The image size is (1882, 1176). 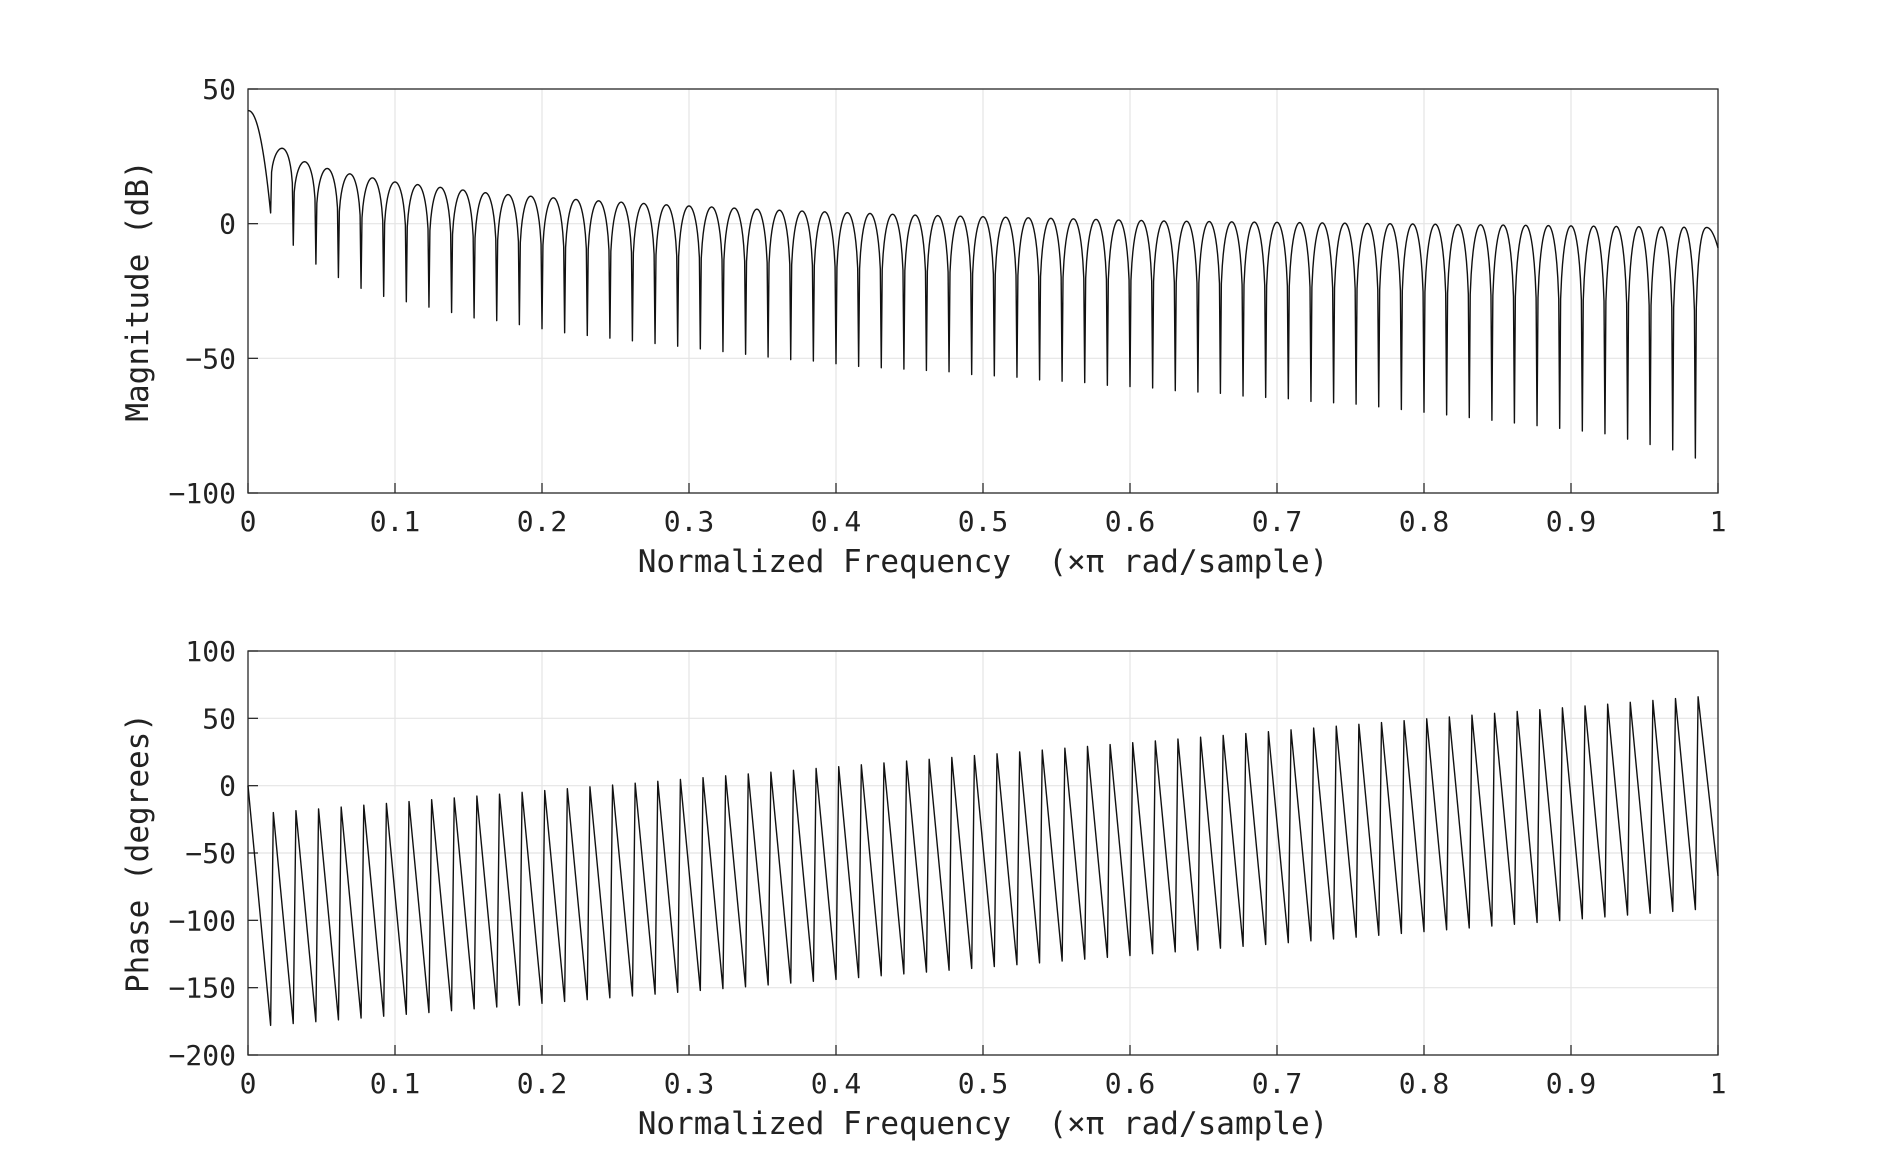 I want to click on phase-ytick-labels: 100 50 0 −50 −100 −150 −200, so click(x=202, y=853).